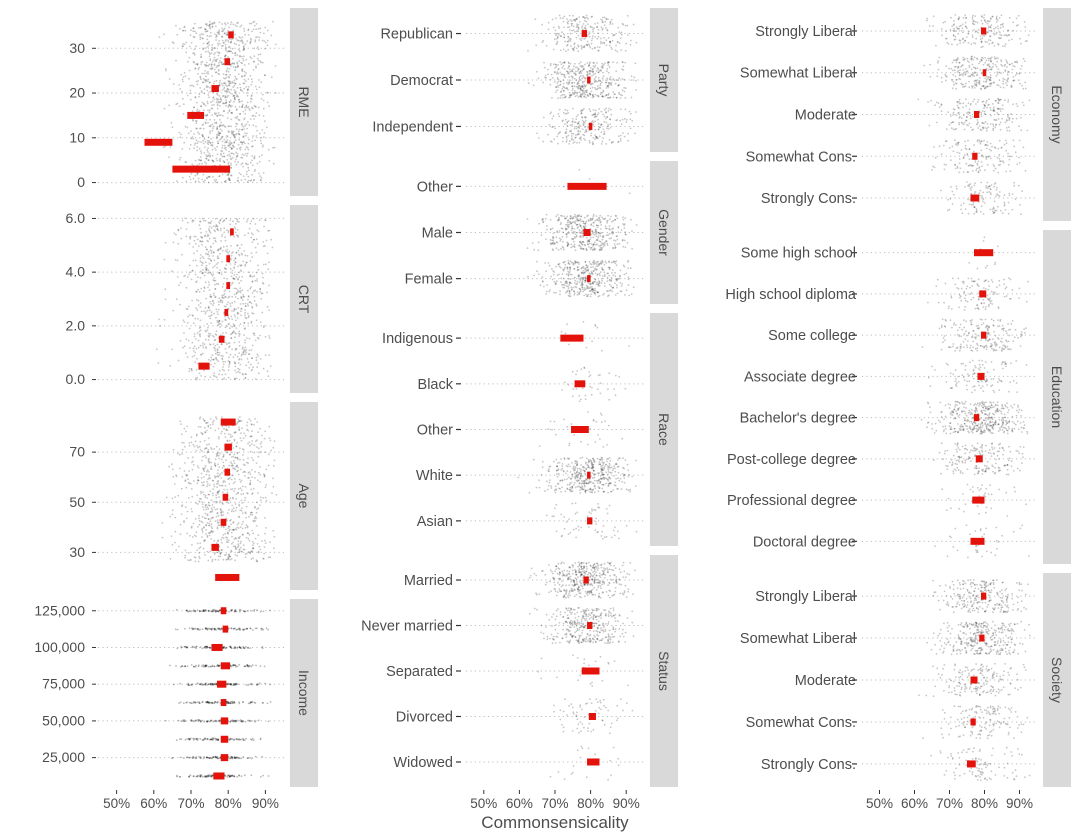 Image resolution: width=1080 pixels, height=840 pixels. Describe the element at coordinates (59, 647) in the screenshot. I see `y-tick-label: 100,000` at that location.